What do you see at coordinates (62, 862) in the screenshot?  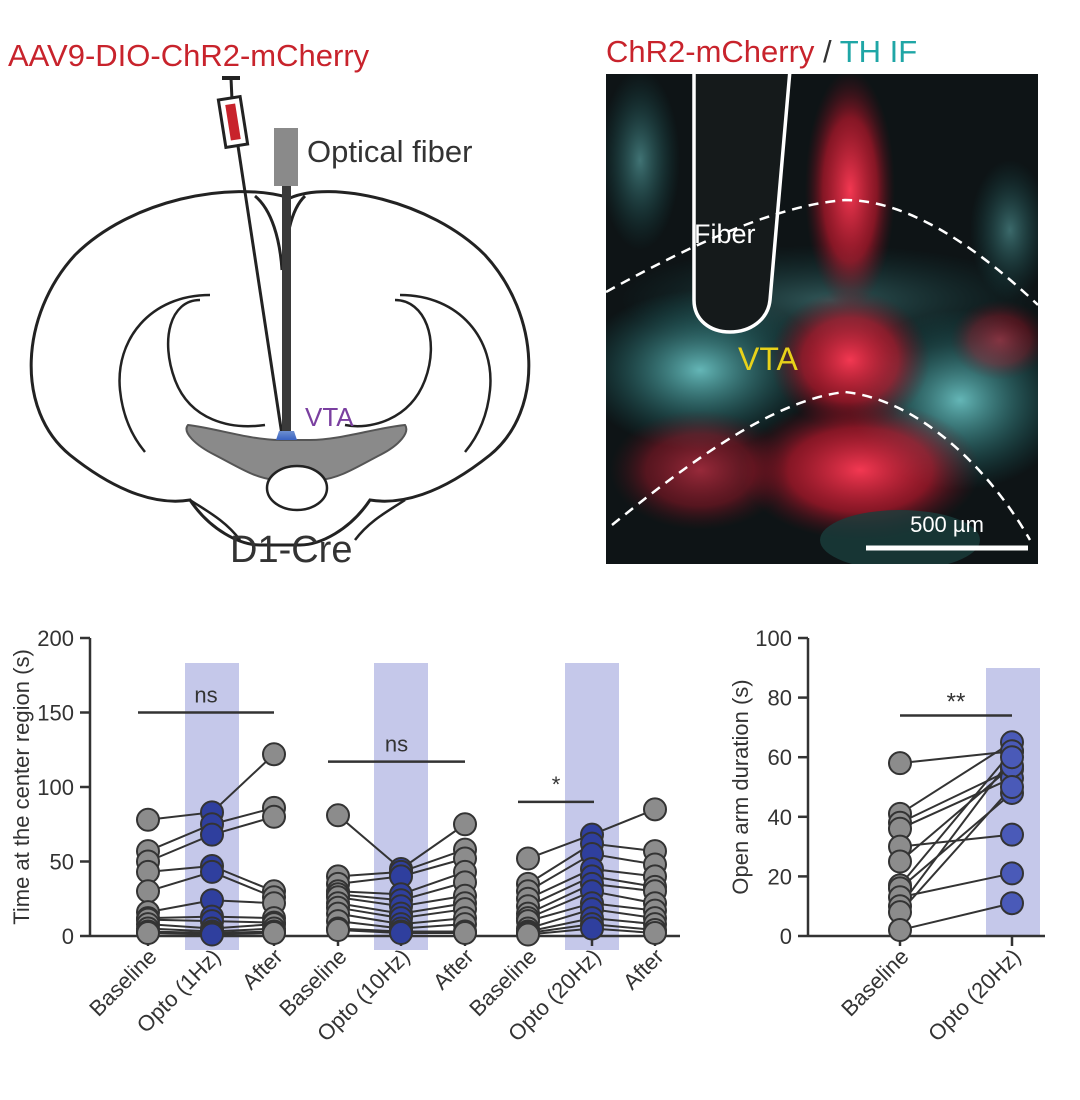 I see `y-tick-label: 50` at bounding box center [62, 862].